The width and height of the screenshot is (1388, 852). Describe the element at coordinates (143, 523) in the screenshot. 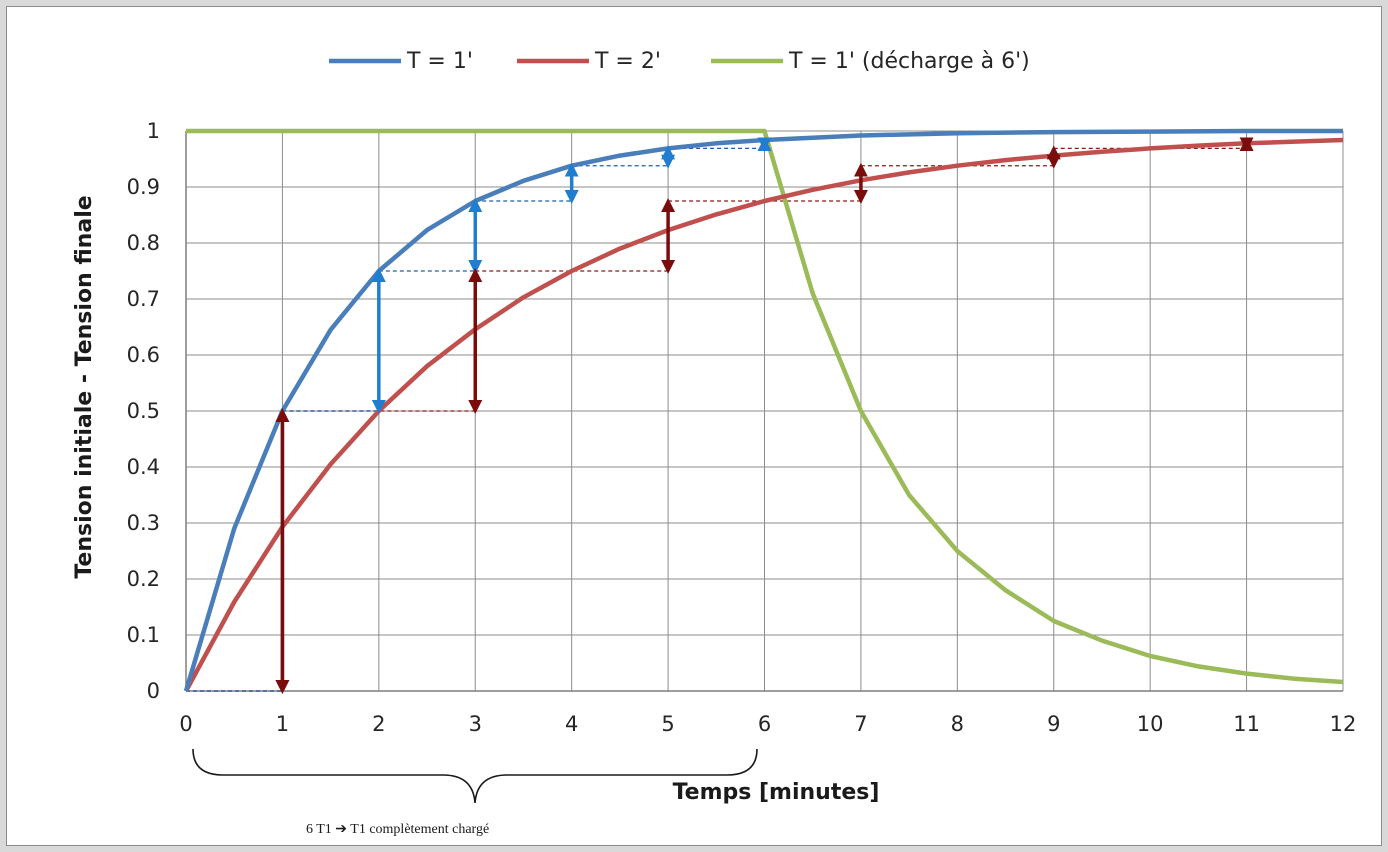

I see `y-tick-label: 0.3` at that location.